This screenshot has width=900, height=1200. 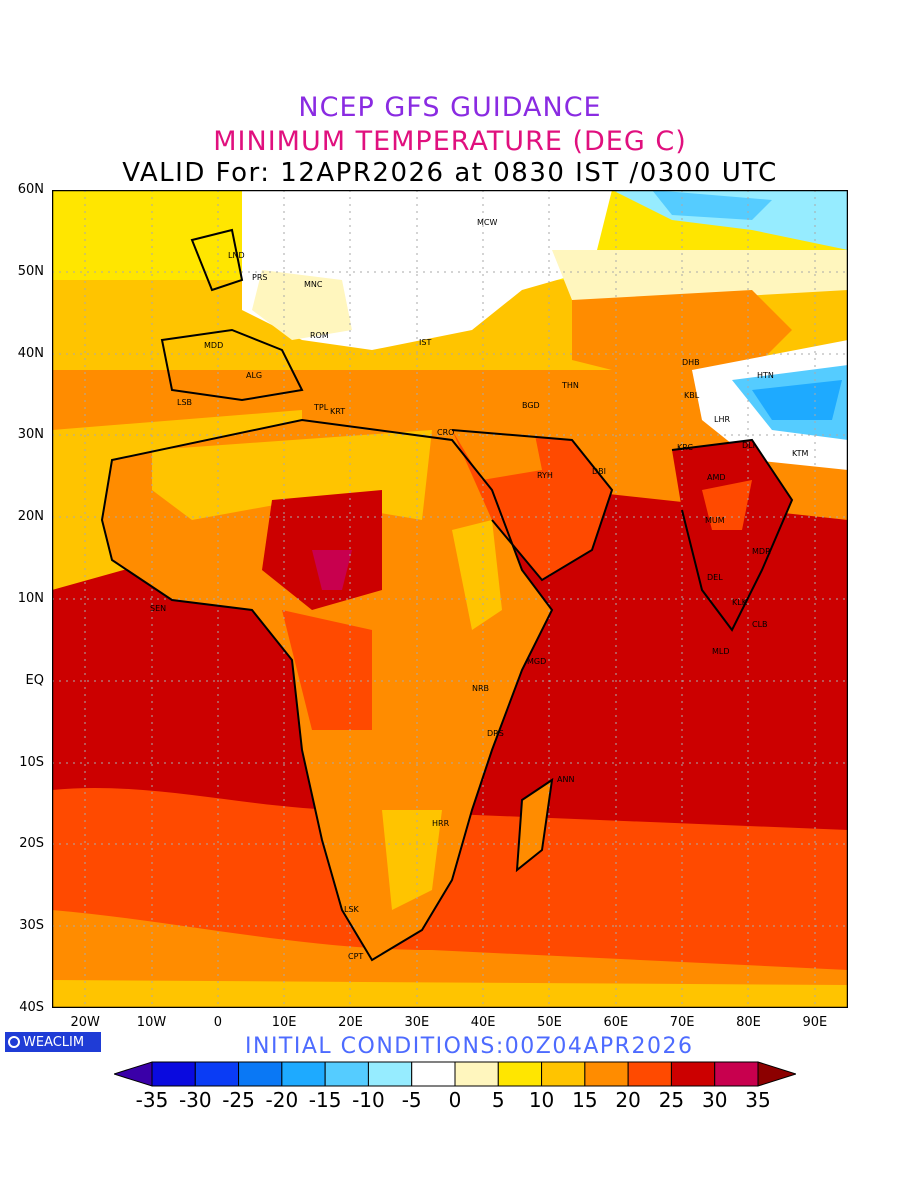 What do you see at coordinates (732, 535) in the screenshot?
I see `india-landmass` at bounding box center [732, 535].